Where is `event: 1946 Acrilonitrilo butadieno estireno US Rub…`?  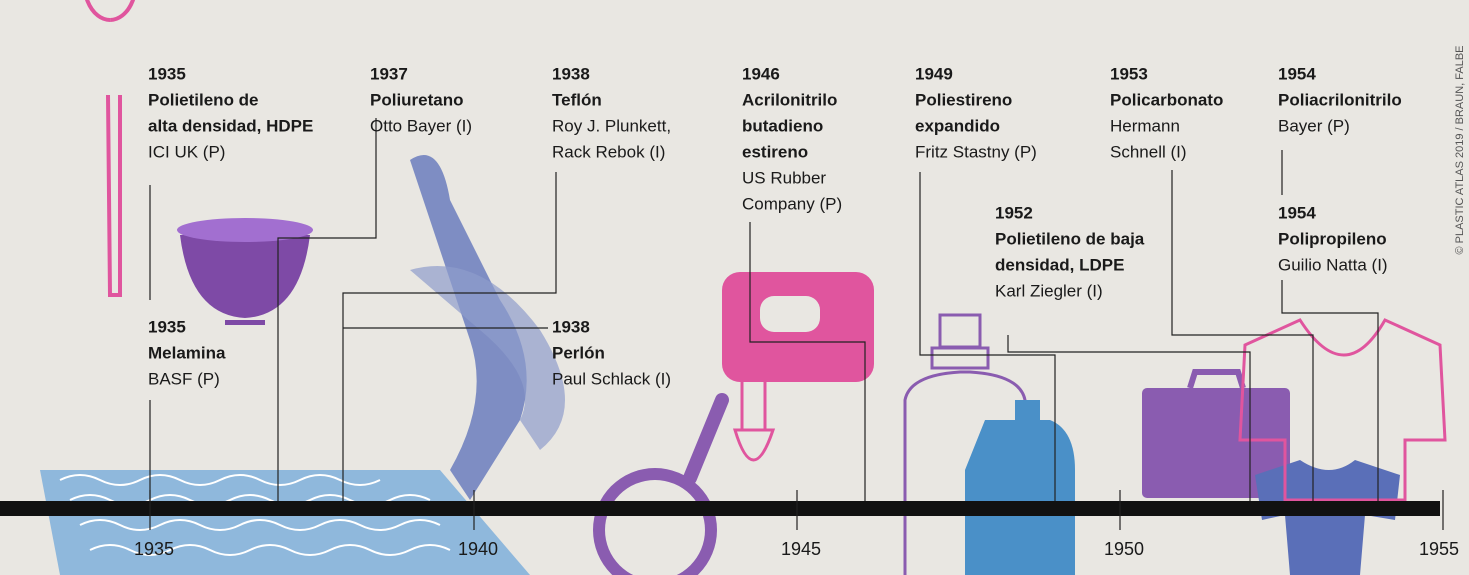
event: 1946 Acrilonitrilo butadieno estireno US Rub… is located at coordinates (792, 138).